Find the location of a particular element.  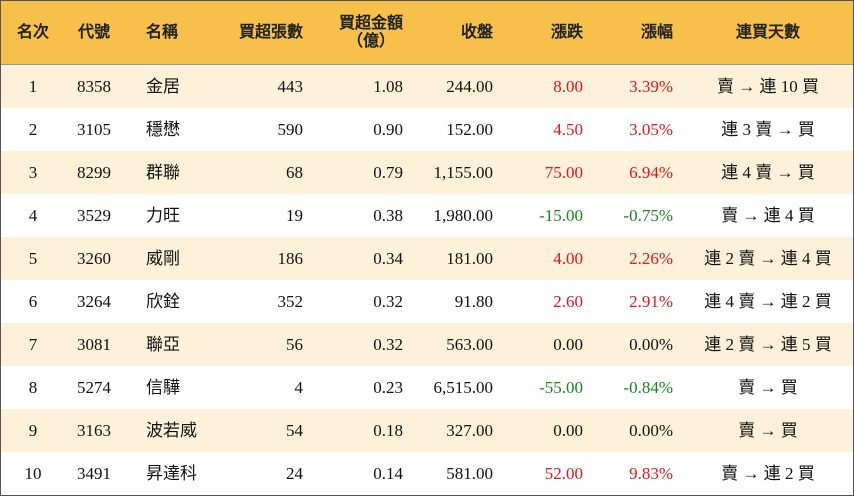

close: 91.80 is located at coordinates (473, 301).